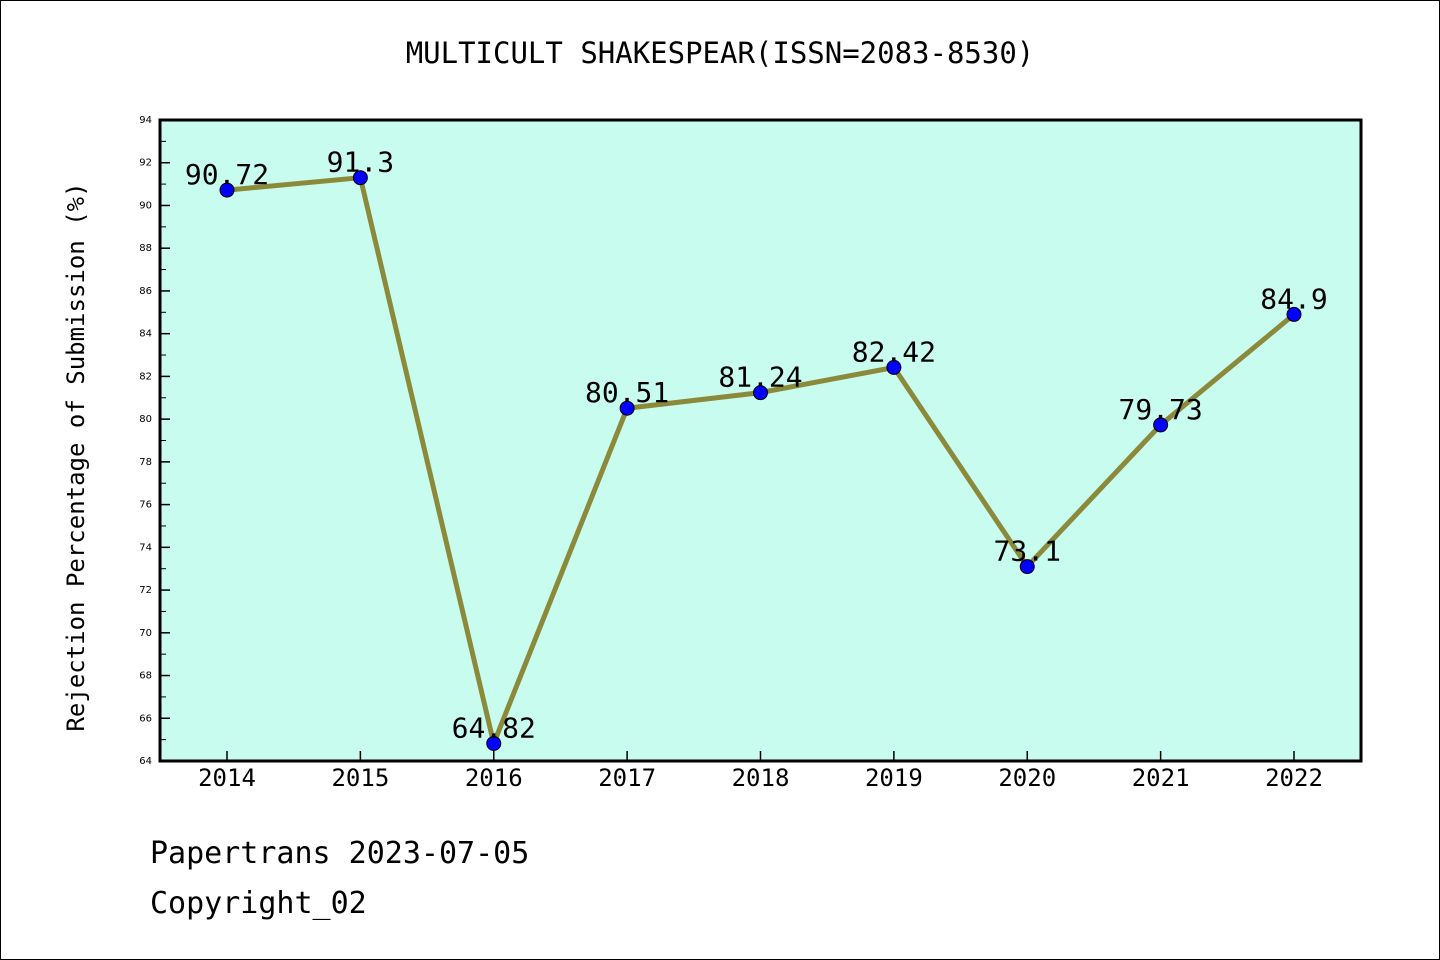 This screenshot has height=960, width=1440. What do you see at coordinates (145, 718) in the screenshot?
I see `y-tick-label: 66` at bounding box center [145, 718].